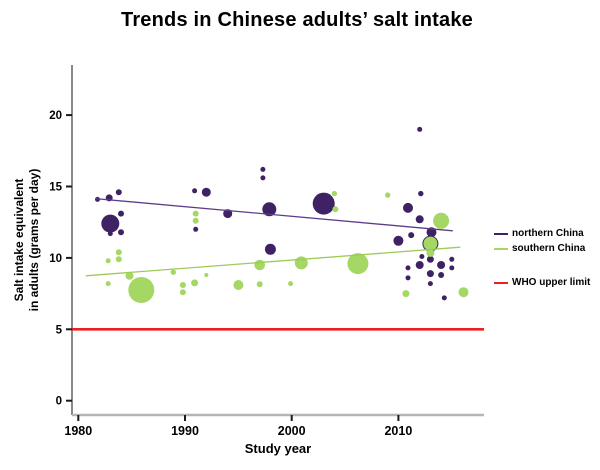 This screenshot has height=470, width=600. Describe the element at coordinates (273, 261) in the screenshot. I see `trend-line-southern` at that location.